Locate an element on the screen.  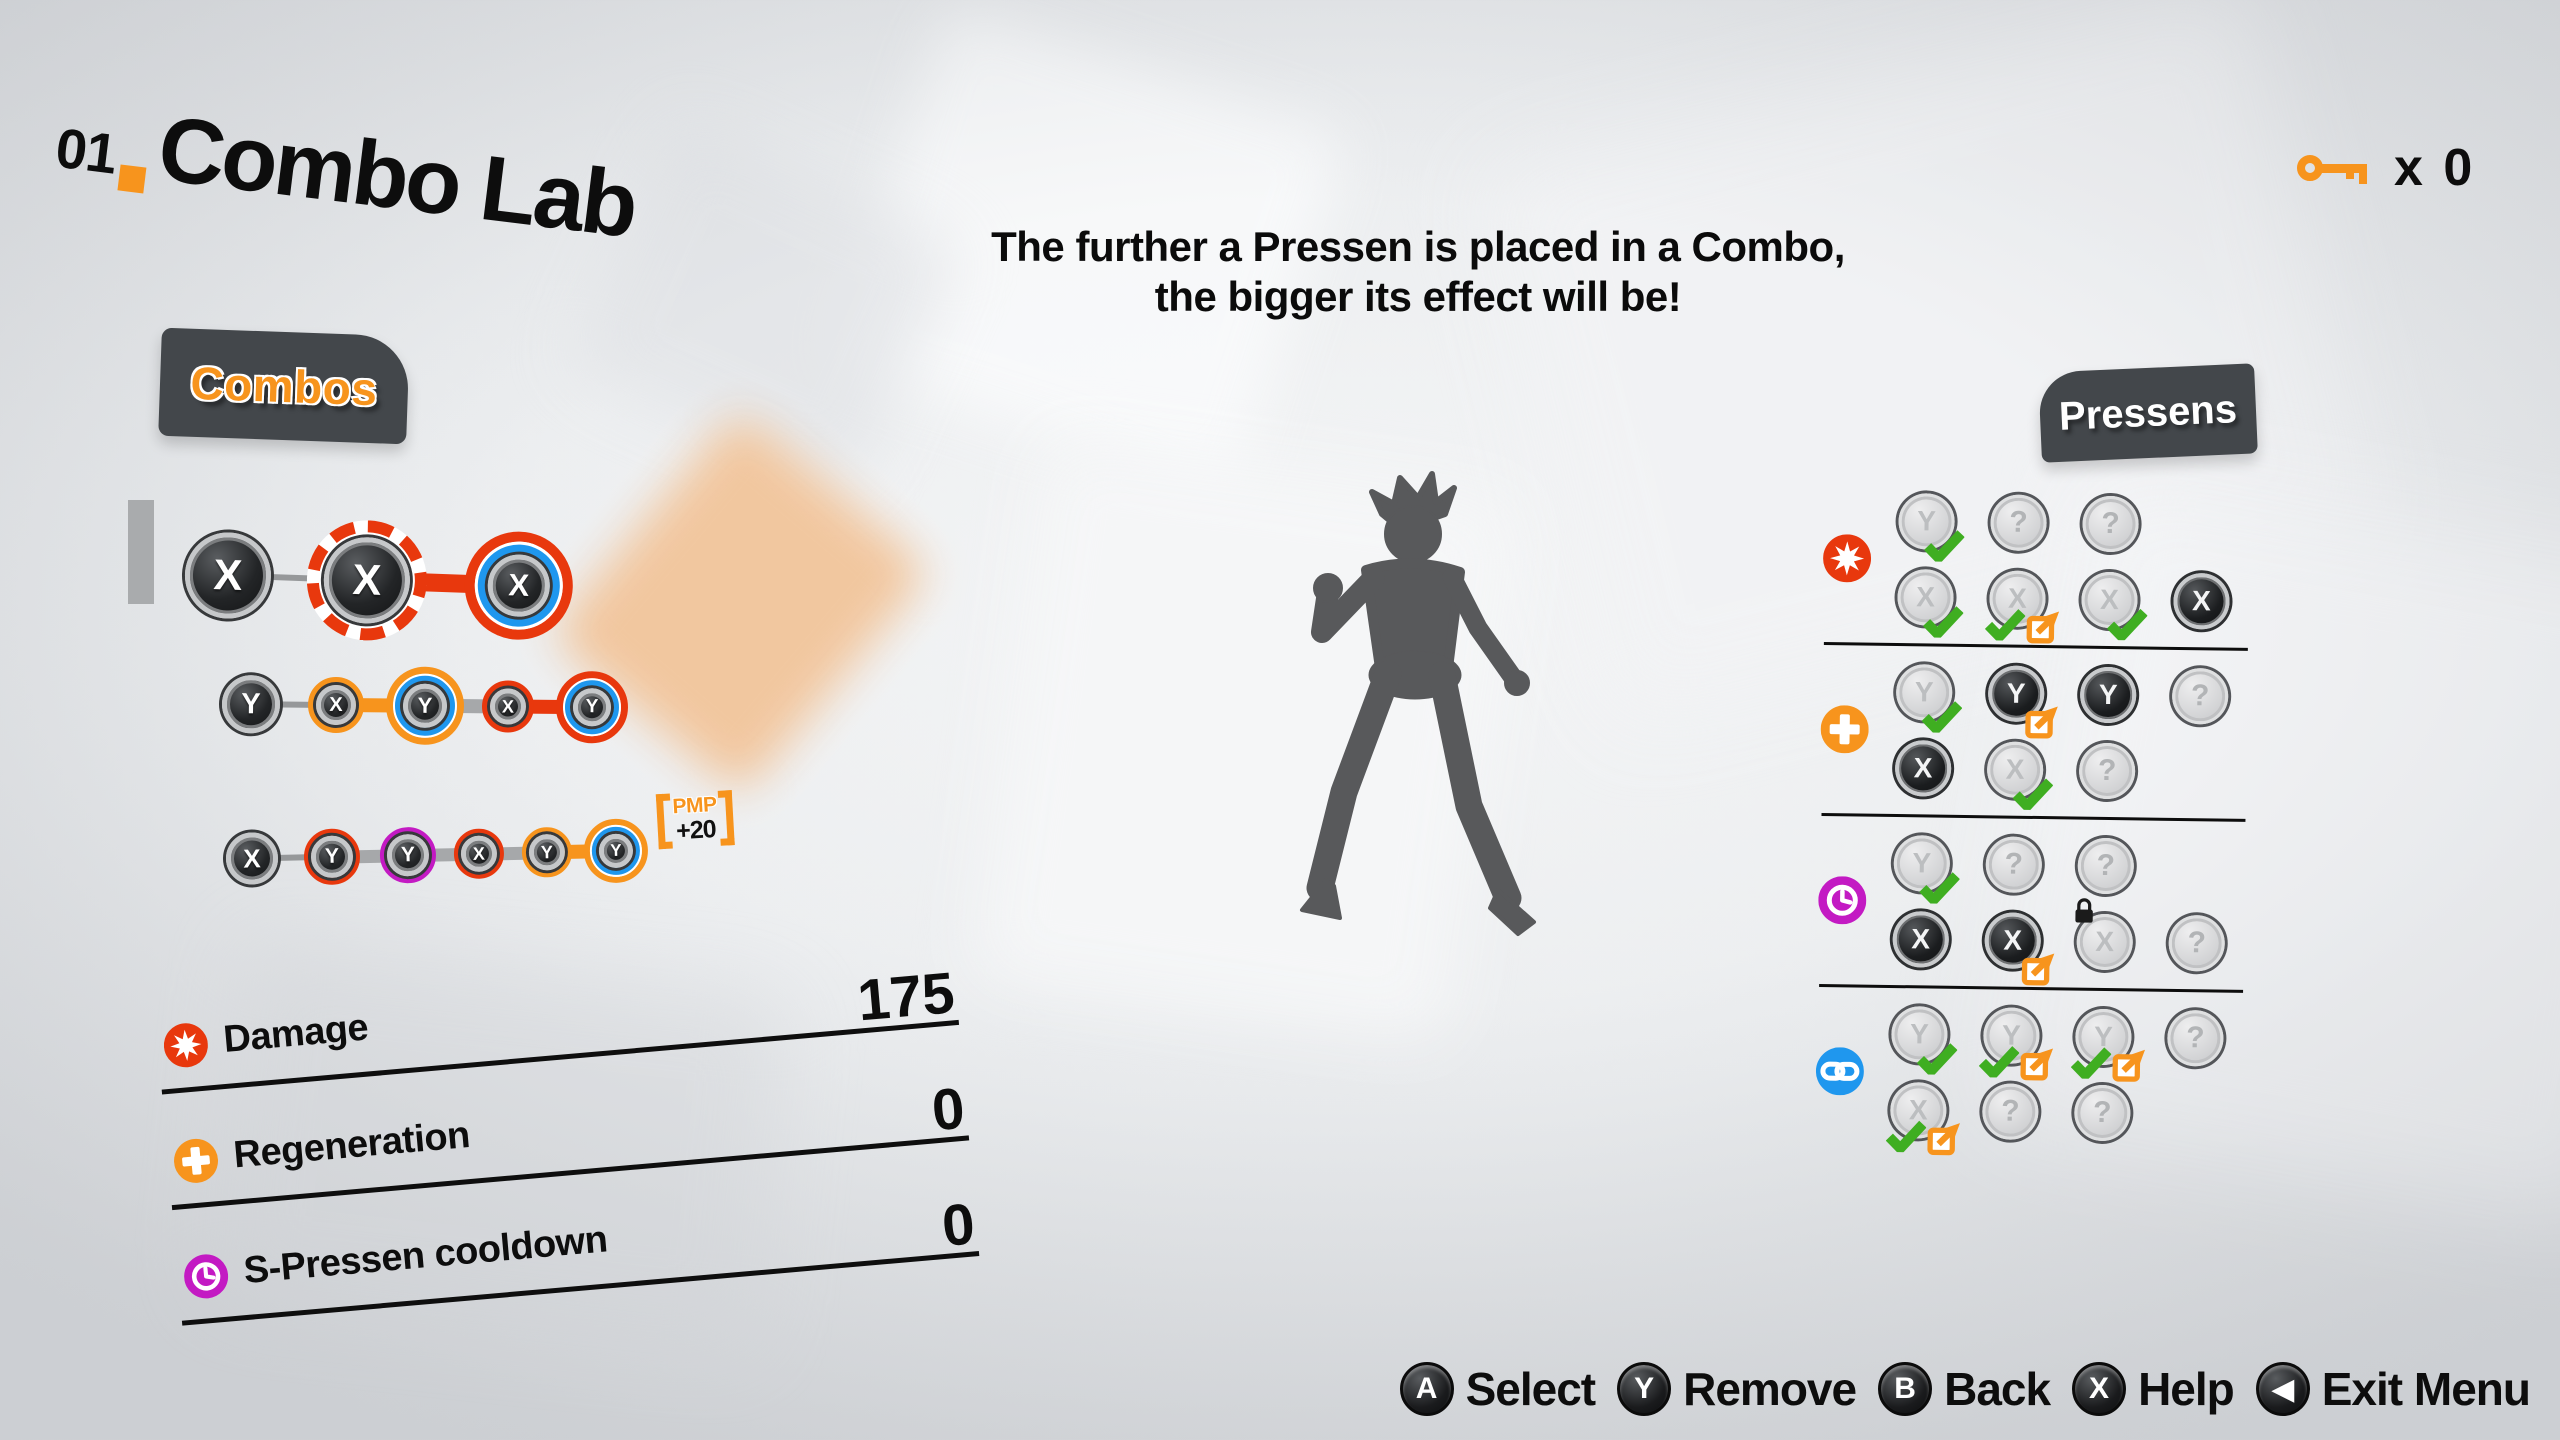
gamepad-button-letter: B is located at coordinates (1905, 1388).